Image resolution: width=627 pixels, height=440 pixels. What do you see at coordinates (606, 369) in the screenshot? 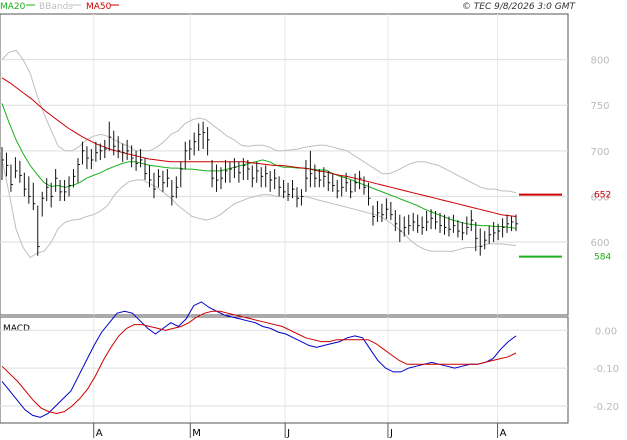
I see `macd-y-tick-label: -0.10` at bounding box center [606, 369].